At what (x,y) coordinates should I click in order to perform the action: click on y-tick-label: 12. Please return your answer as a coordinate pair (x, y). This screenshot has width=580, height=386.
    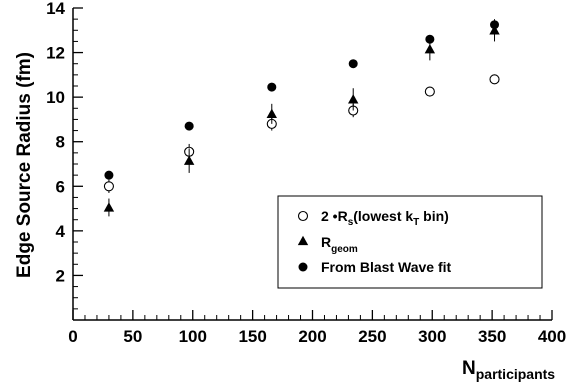
    Looking at the image, I should click on (55, 53).